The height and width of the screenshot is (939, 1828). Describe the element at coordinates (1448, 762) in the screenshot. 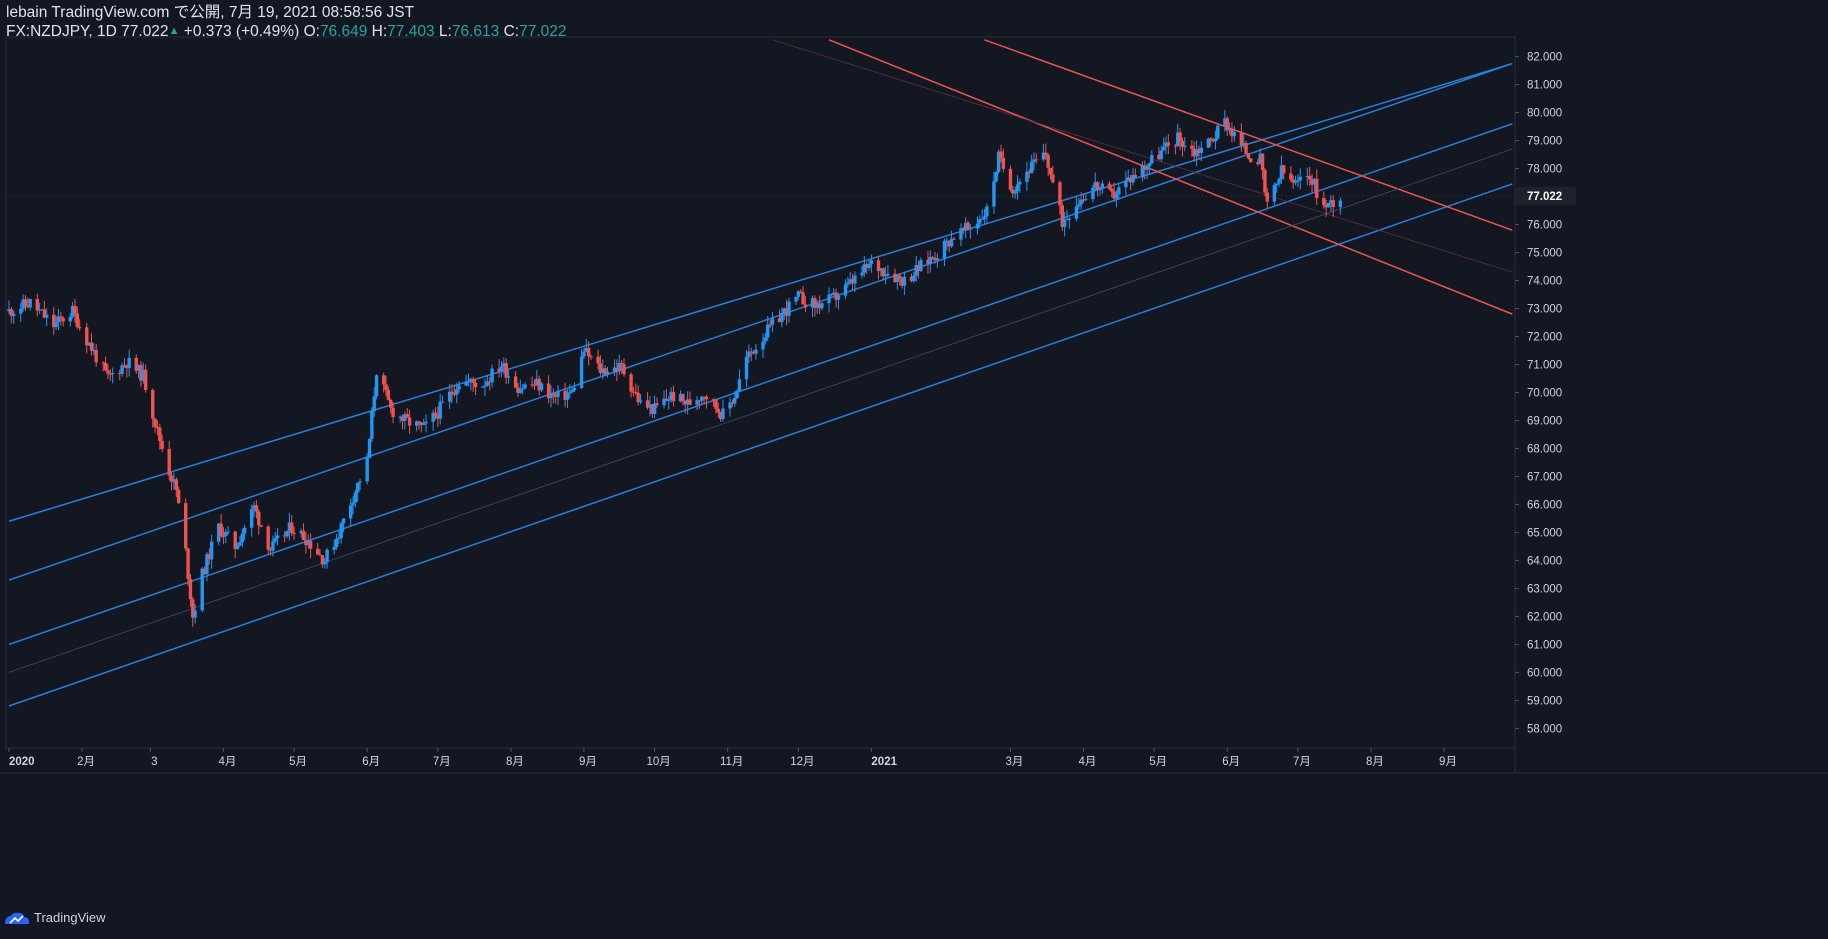

I see `x-tick-label: 9月` at that location.